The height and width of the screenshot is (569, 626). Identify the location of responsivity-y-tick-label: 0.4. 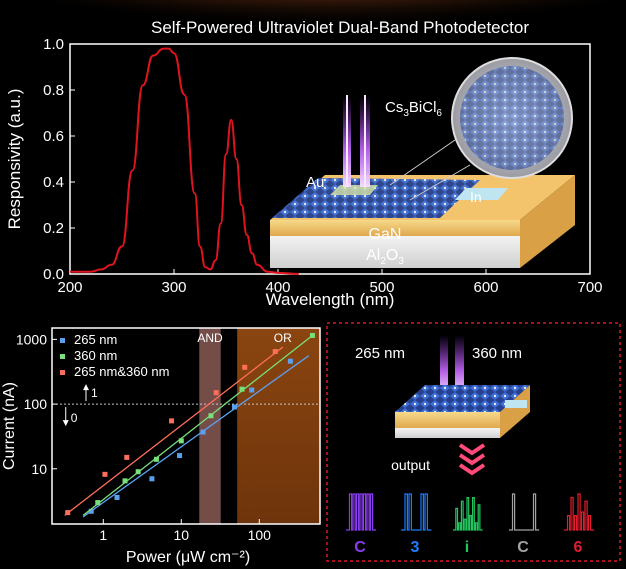
(53, 182).